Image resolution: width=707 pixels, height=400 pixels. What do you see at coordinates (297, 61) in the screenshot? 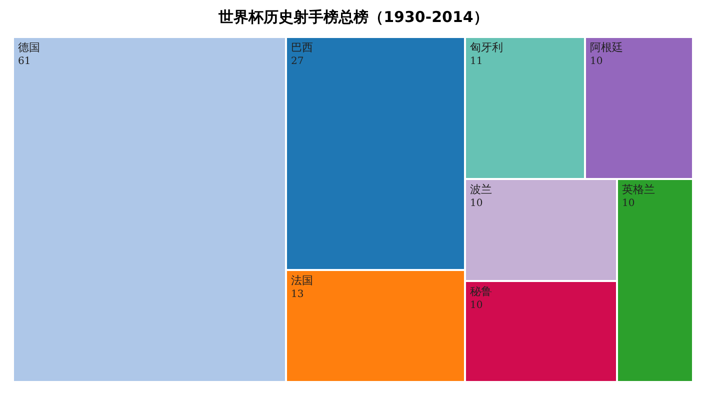
I see `data-label: 27` at bounding box center [297, 61].